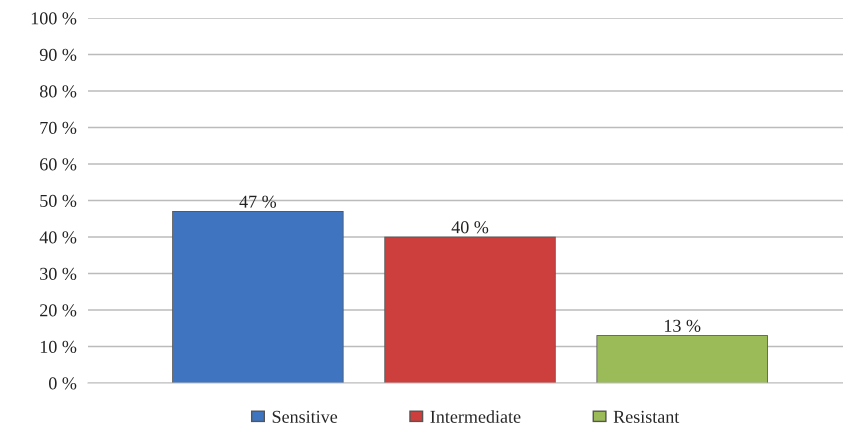 The image size is (843, 434). I want to click on data-label: 47 %, so click(257, 202).